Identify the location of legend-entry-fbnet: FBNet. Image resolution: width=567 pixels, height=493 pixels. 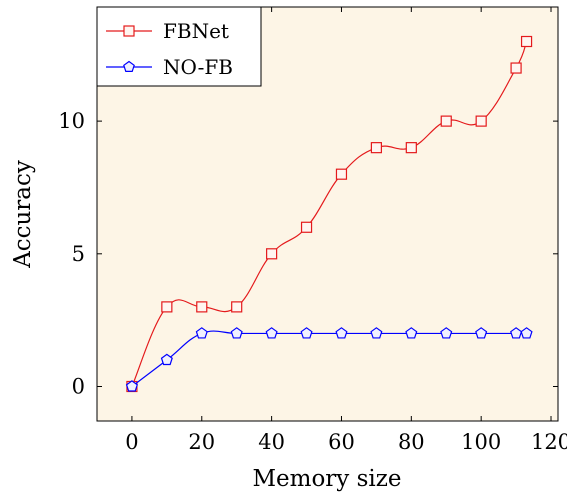
(167, 31).